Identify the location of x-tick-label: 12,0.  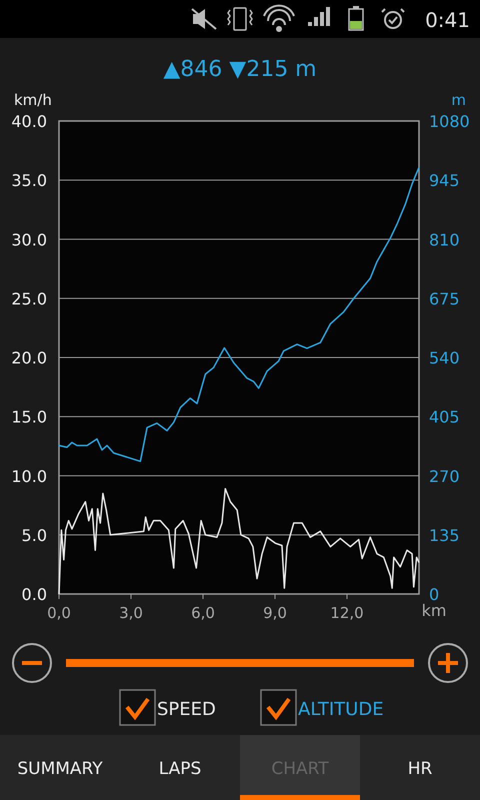
(347, 613).